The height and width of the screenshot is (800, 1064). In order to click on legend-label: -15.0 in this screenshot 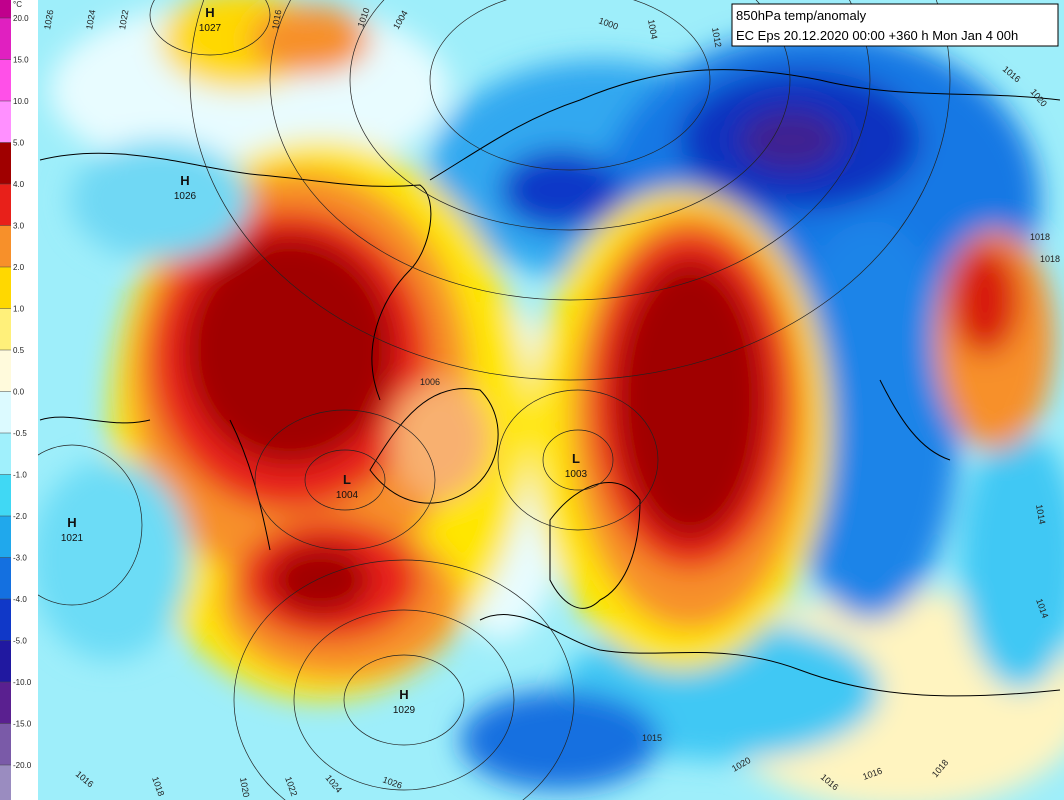, I will do `click(22, 724)`.